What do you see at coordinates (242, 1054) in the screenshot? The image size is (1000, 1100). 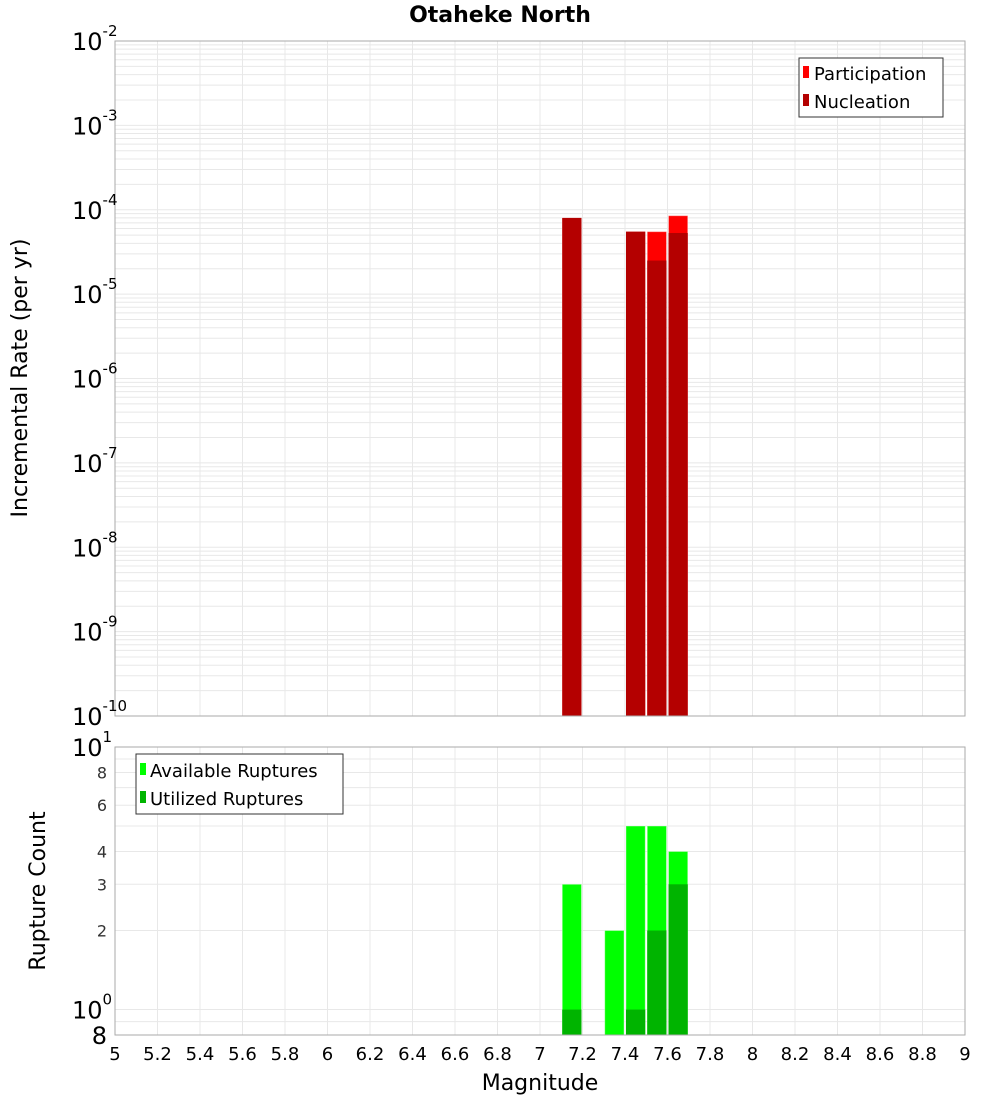 I see `x-tick-label: 5.6` at bounding box center [242, 1054].